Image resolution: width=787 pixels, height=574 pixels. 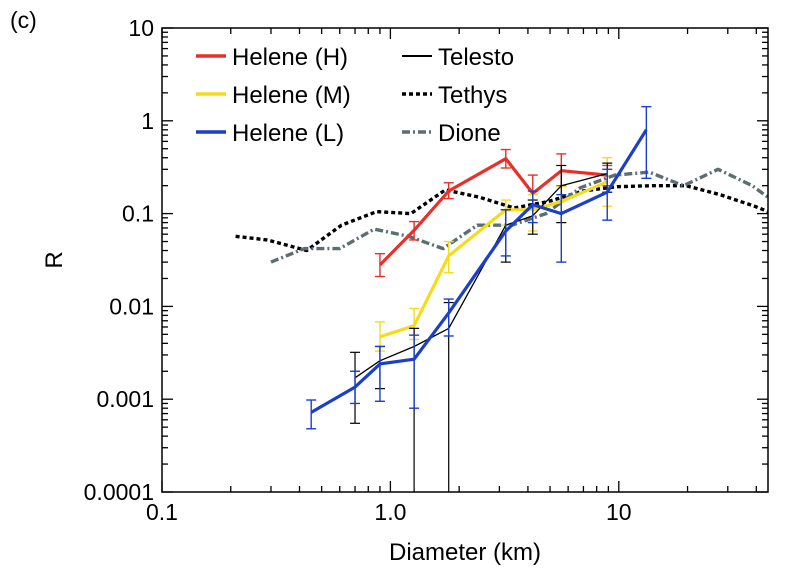 I want to click on y-axis-title: R, so click(x=54, y=259).